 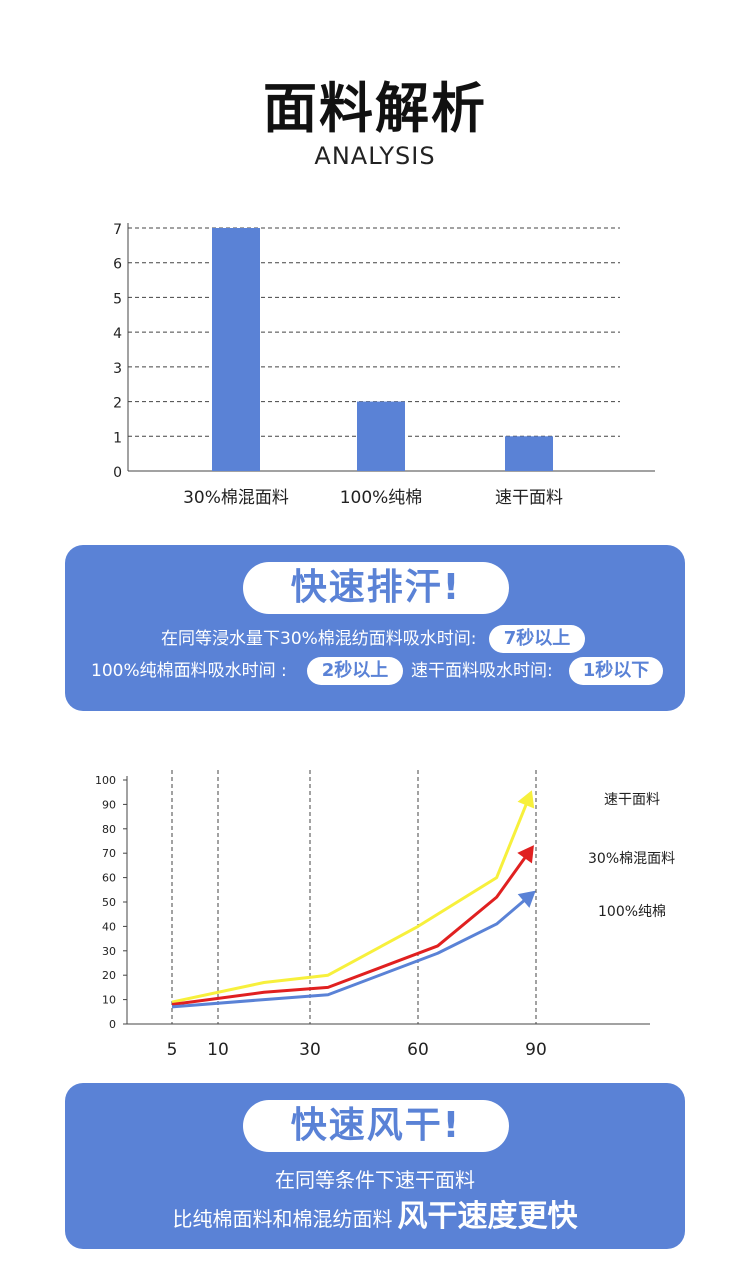 I want to click on panel-text-line1: 在同等条件下速干面料, so click(x=375, y=1180).